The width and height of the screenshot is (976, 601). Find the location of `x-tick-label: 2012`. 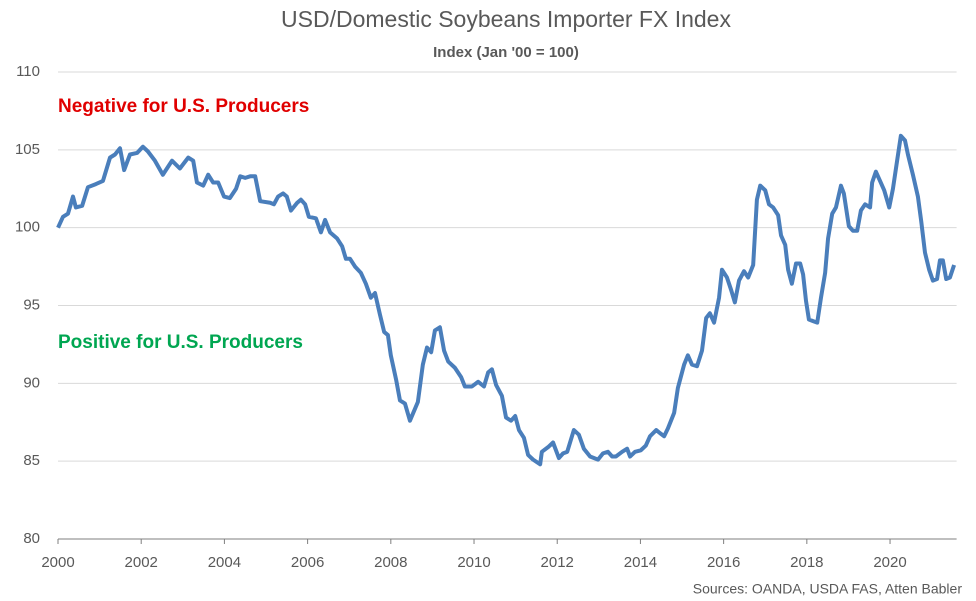

x-tick-label: 2012 is located at coordinates (557, 562).